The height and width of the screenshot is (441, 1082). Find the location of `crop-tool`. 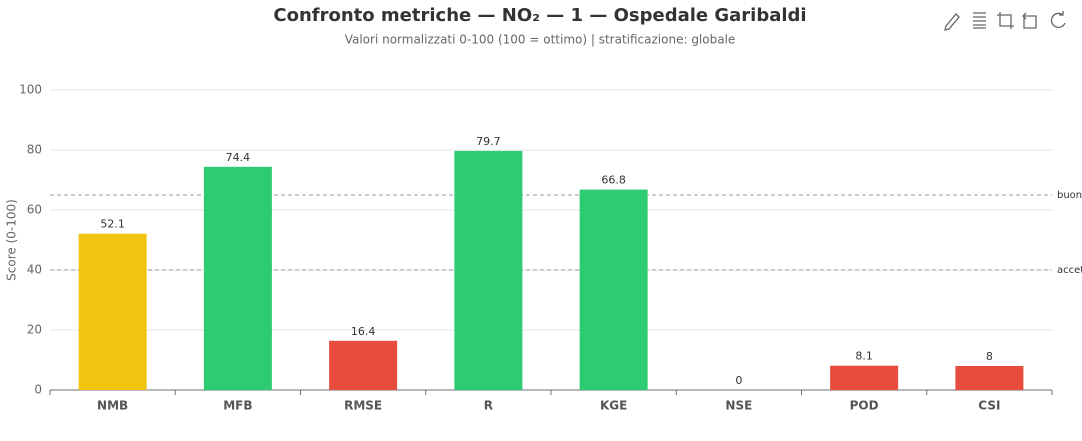

crop-tool is located at coordinates (1005, 20).